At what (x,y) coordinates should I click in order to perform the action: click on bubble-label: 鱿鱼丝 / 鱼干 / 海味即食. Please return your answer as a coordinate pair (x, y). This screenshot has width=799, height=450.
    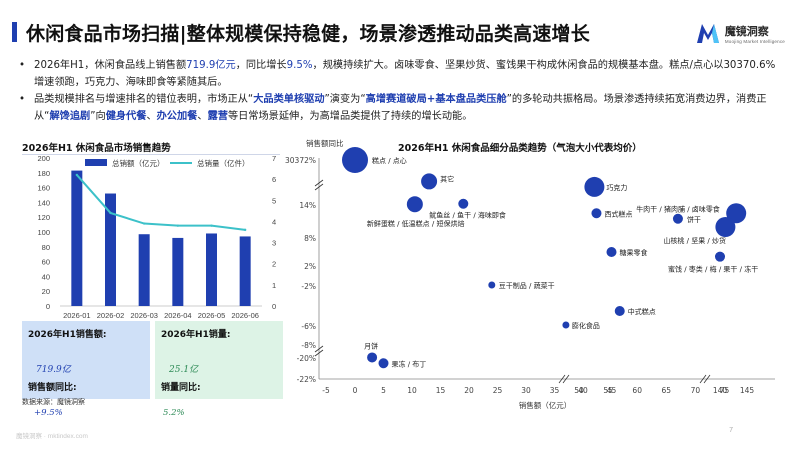
    Looking at the image, I should click on (467, 215).